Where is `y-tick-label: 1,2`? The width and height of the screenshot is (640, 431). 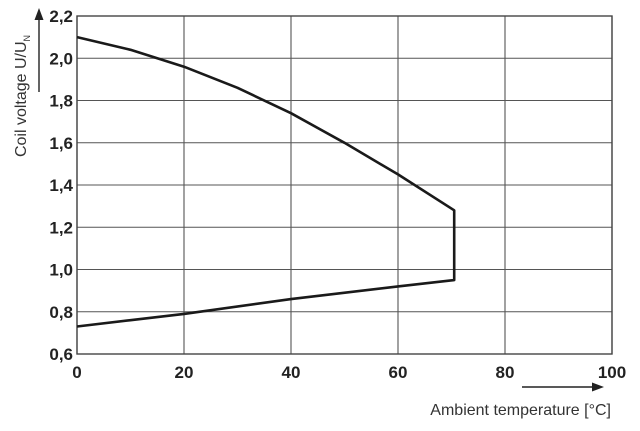
y-tick-label: 1,2 is located at coordinates (61, 227).